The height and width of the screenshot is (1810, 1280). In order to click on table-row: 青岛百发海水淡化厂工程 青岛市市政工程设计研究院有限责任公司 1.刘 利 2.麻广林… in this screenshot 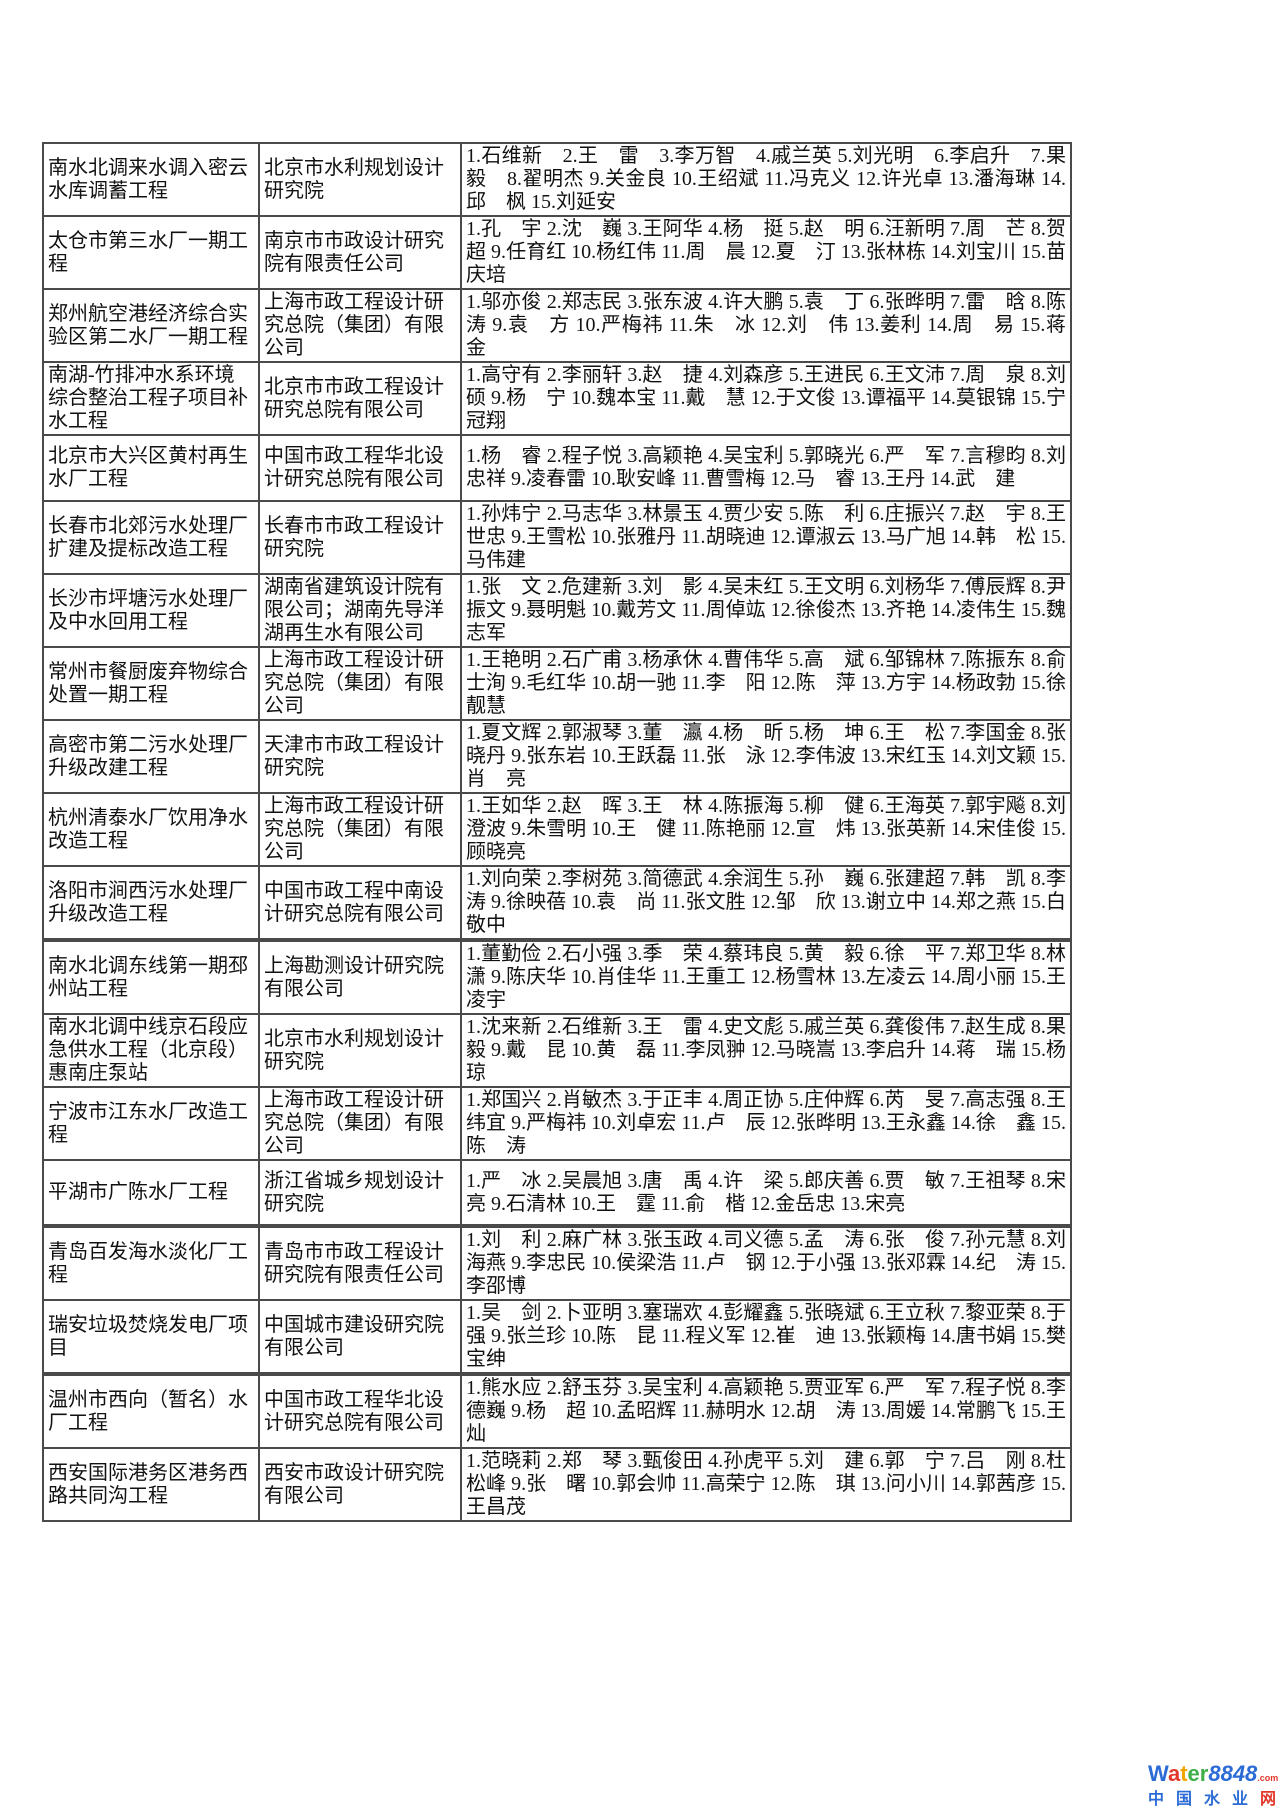, I will do `click(557, 1262)`.